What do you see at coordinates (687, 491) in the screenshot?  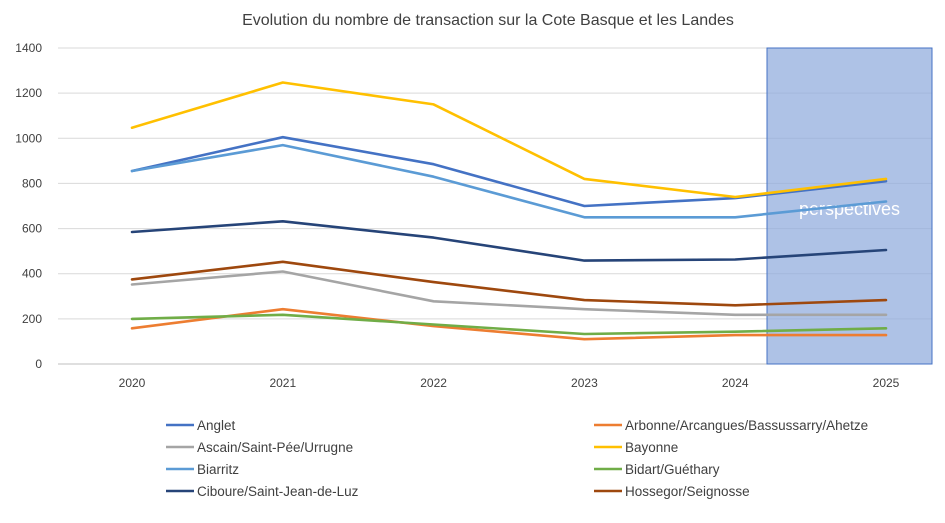 I see `legend-label: Hossegor/Seignosse` at bounding box center [687, 491].